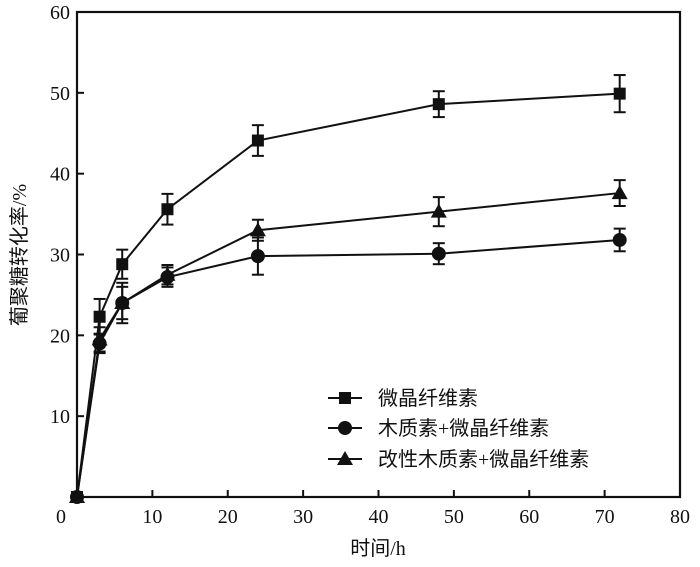 This screenshot has width=700, height=567. I want to click on x-tick-label: 80, so click(680, 517).